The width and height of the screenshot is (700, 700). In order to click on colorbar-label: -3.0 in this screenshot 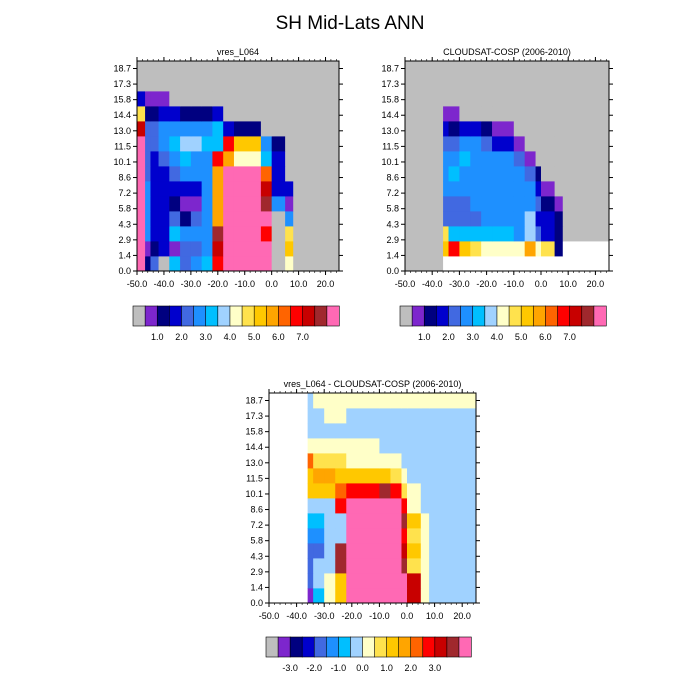, I will do `click(290, 668)`.